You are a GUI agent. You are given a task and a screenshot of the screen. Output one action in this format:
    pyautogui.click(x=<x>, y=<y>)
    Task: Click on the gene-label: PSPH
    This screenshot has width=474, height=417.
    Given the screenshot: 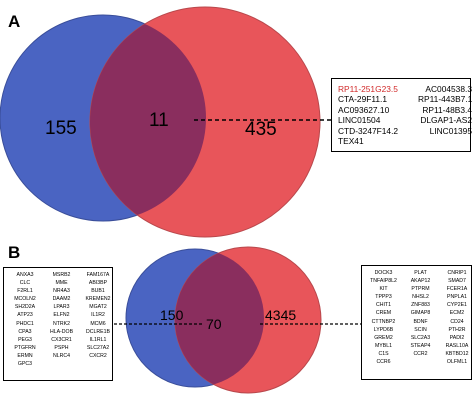 What is the action you would take?
    pyautogui.click(x=61, y=347)
    